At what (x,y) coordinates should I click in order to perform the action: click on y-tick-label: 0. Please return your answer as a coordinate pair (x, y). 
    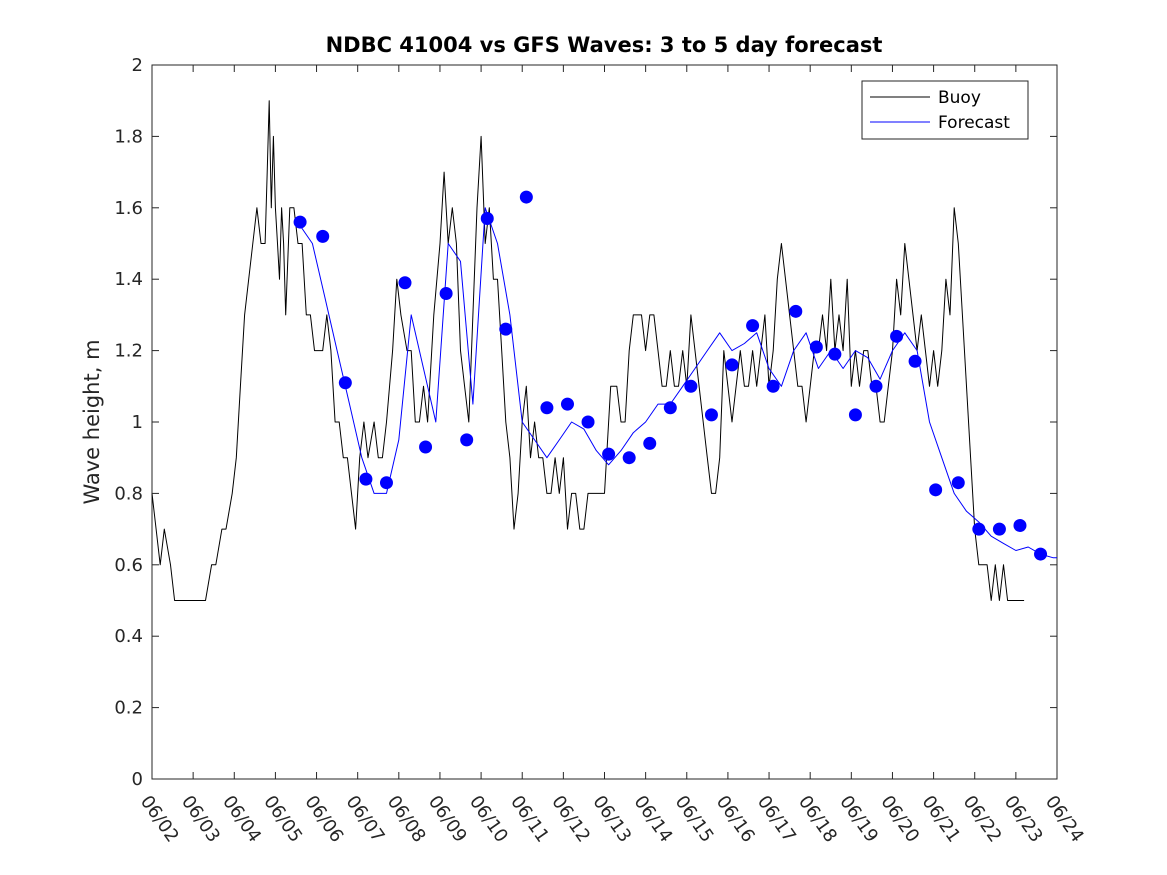
    Looking at the image, I should click on (137, 779).